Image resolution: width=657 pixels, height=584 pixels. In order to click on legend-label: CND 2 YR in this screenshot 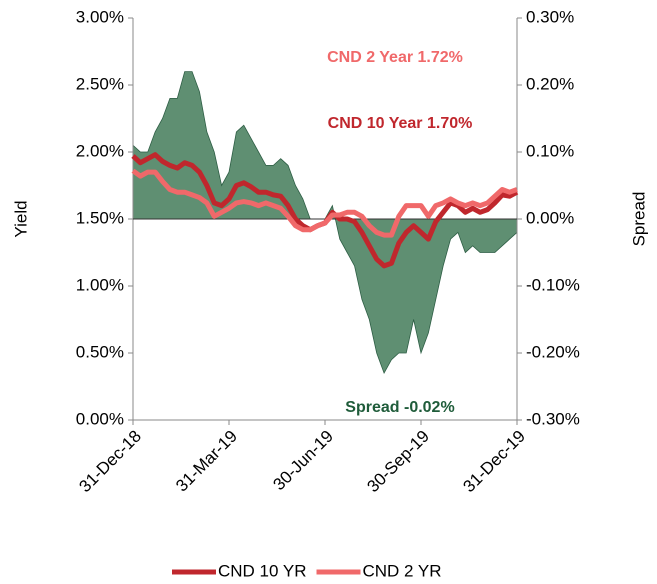, I will do `click(402, 570)`.